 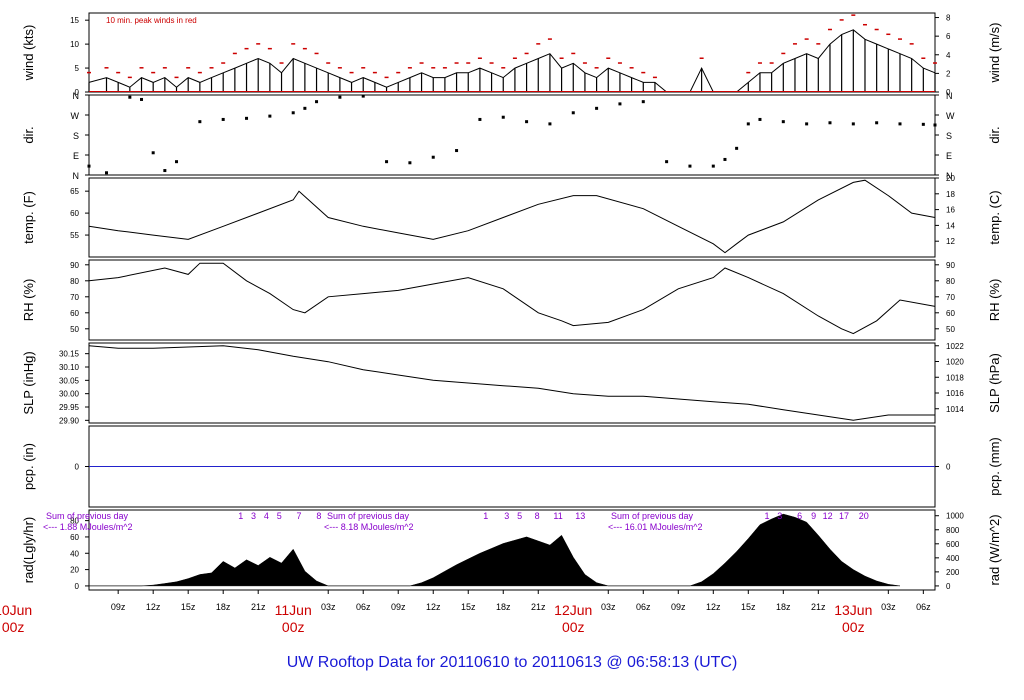 What do you see at coordinates (74, 537) in the screenshot?
I see `y-tick-label-left: 60` at bounding box center [74, 537].